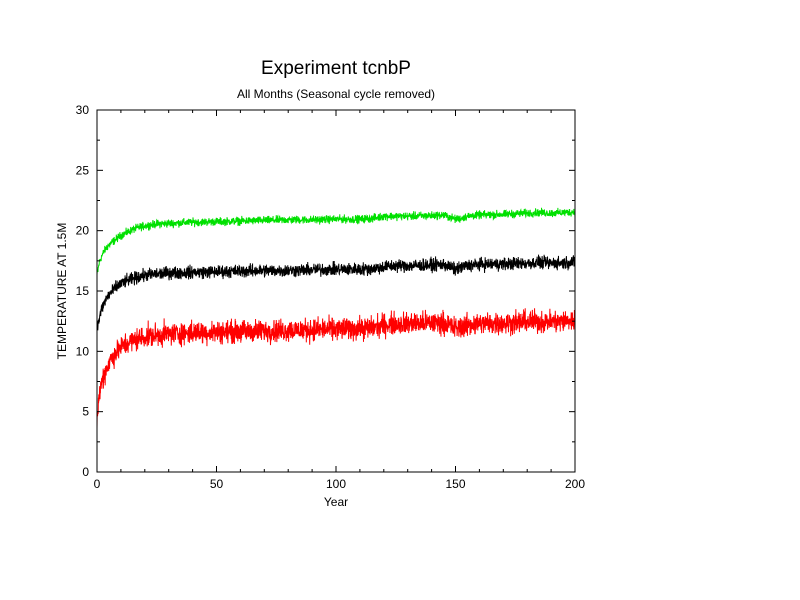 The height and width of the screenshot is (600, 800). Describe the element at coordinates (336, 484) in the screenshot. I see `x-tick-label: 100` at that location.